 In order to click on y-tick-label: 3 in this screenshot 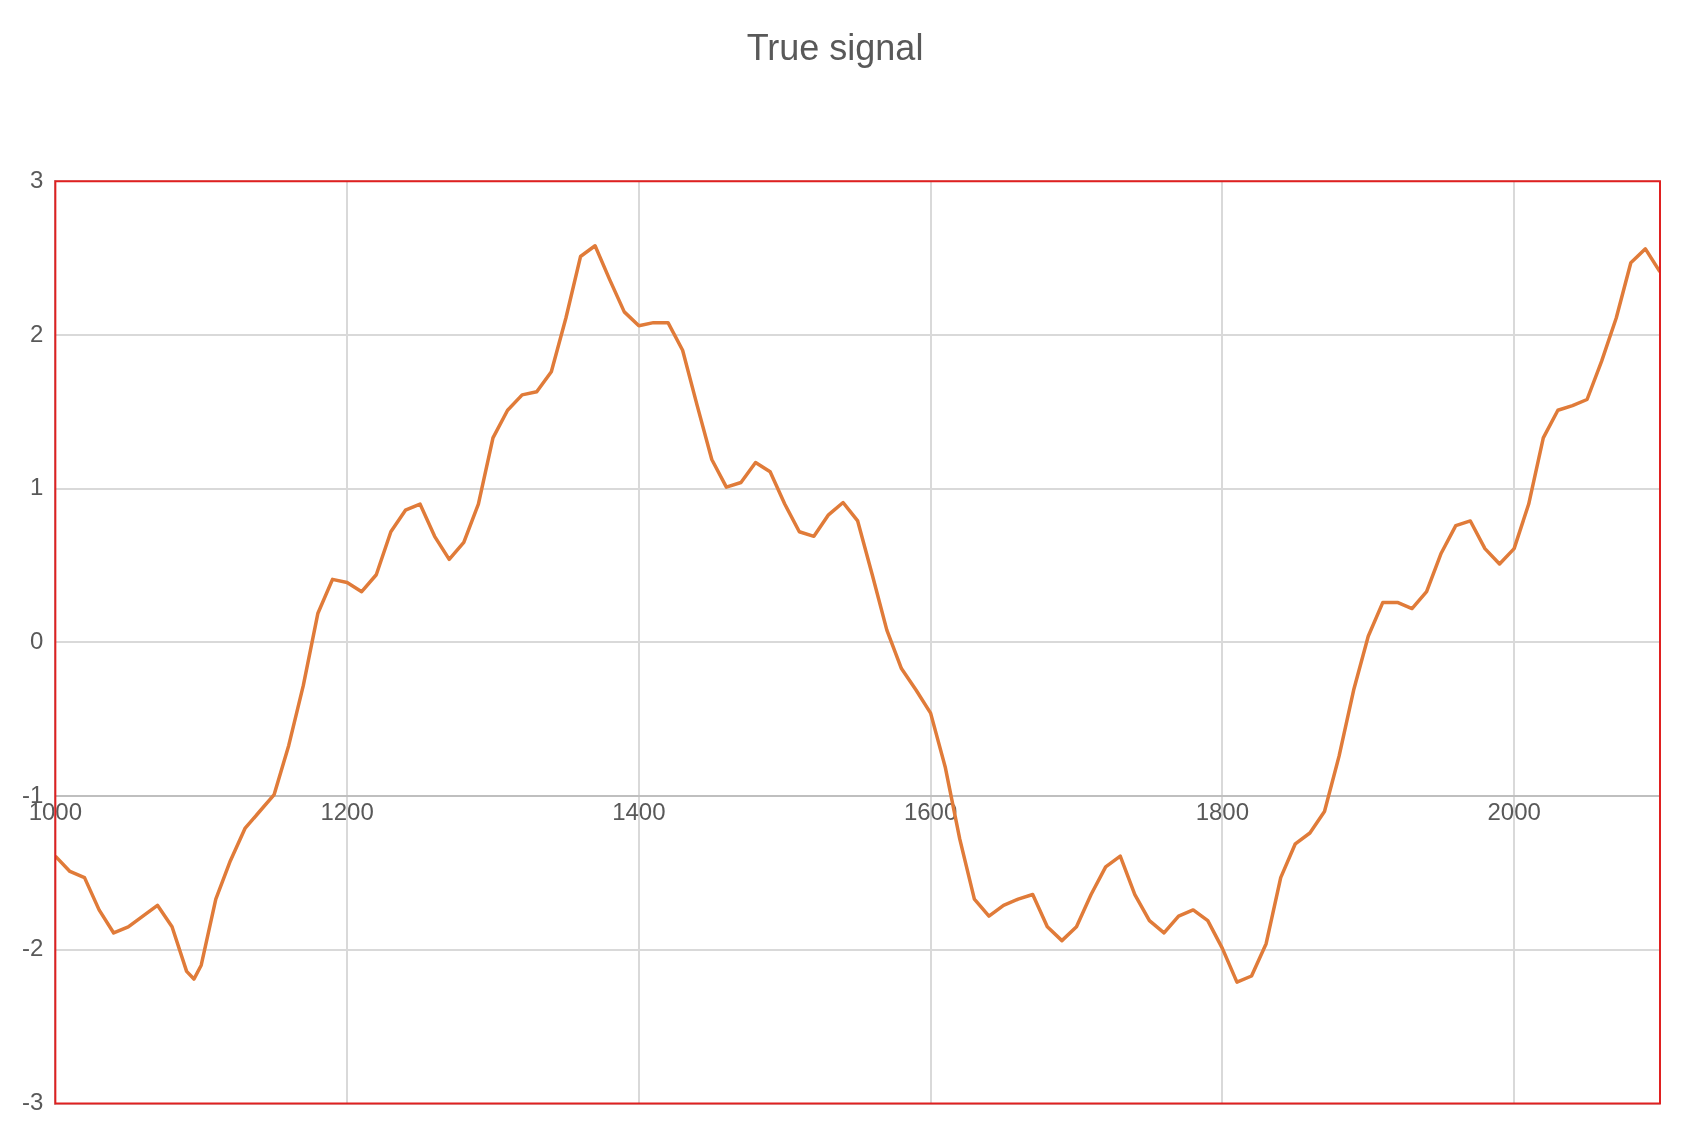, I will do `click(36, 179)`.